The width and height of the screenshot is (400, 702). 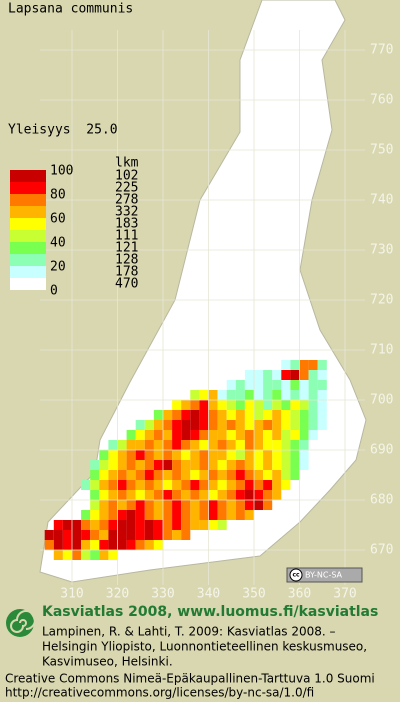 What do you see at coordinates (126, 212) in the screenshot?
I see `legend-count: 332` at bounding box center [126, 212].